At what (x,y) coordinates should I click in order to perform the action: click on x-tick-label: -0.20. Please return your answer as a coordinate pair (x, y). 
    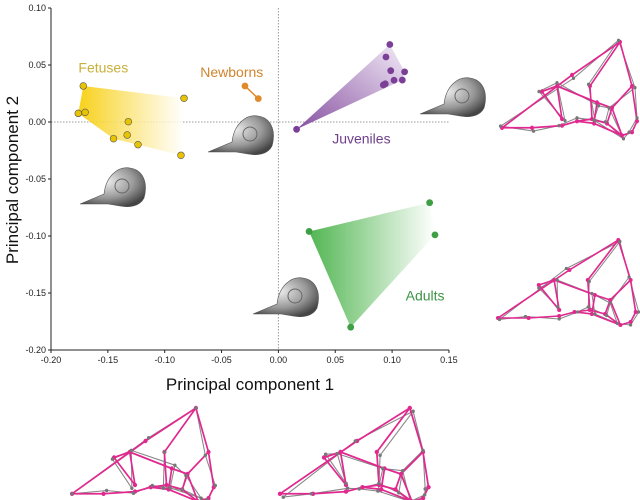
    Looking at the image, I should click on (51, 360).